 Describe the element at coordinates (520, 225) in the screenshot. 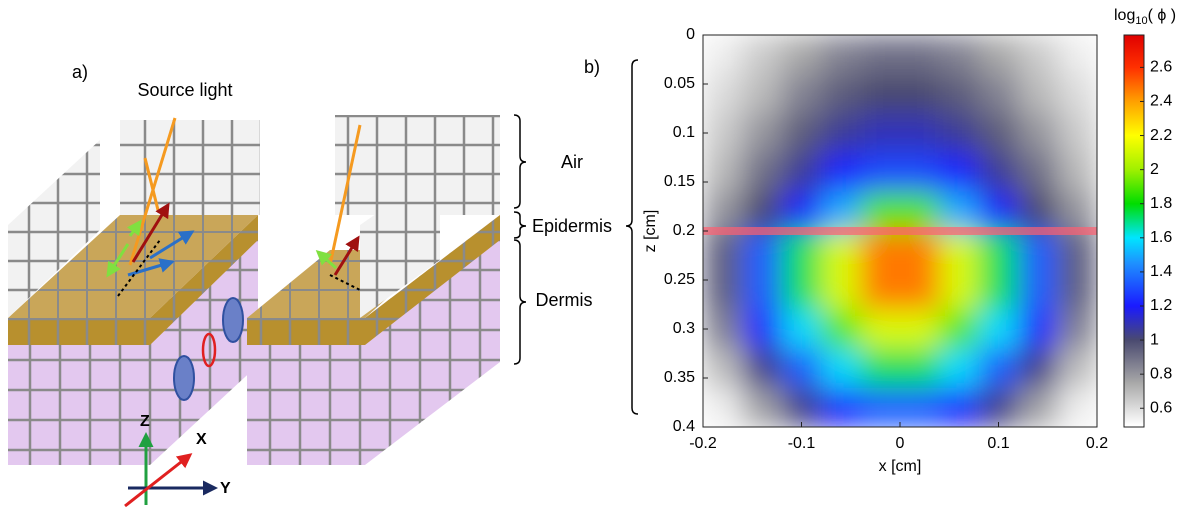

I see `brace` at that location.